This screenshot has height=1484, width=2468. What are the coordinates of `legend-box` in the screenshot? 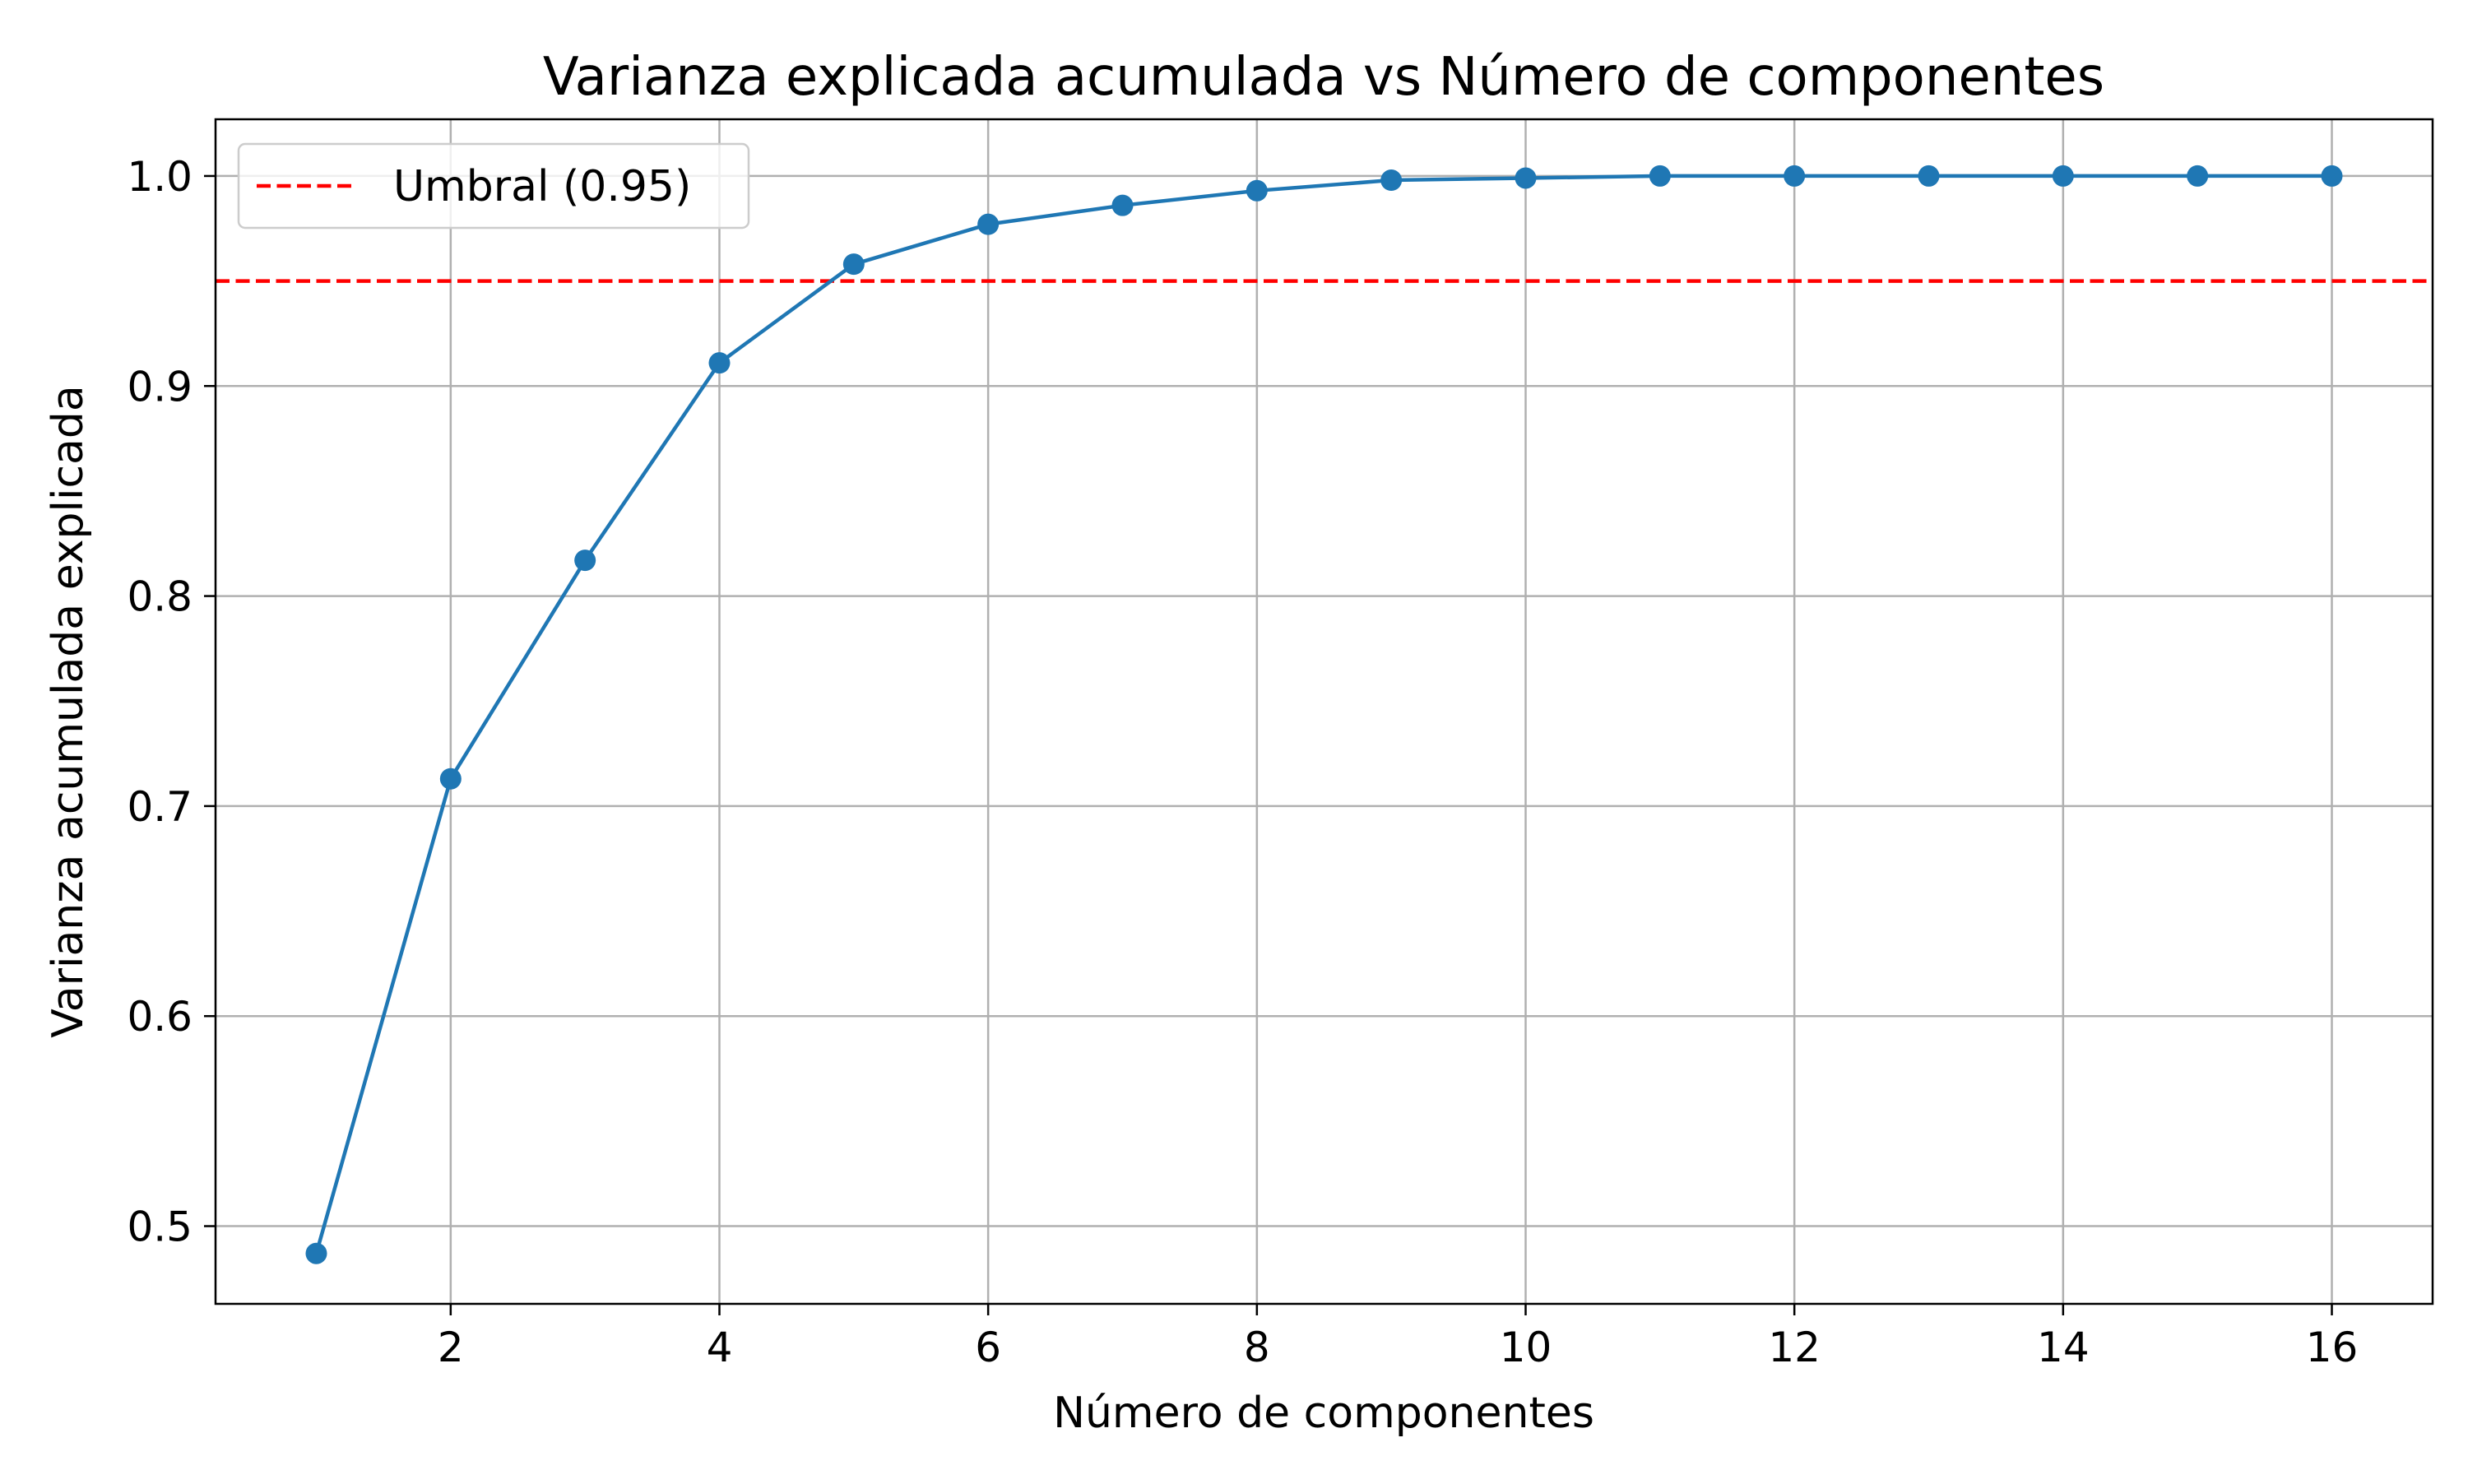 It's located at (493, 186).